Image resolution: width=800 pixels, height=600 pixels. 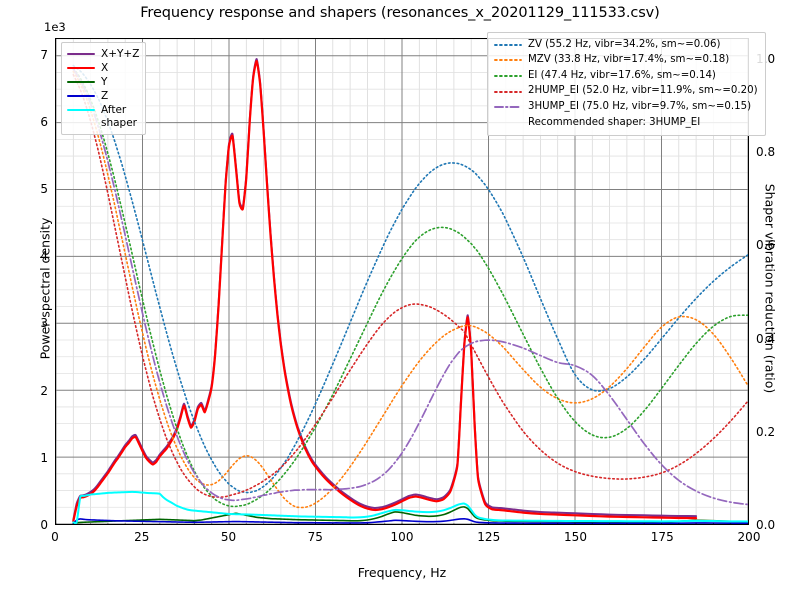 I want to click on series-z, so click(x=410, y=521).